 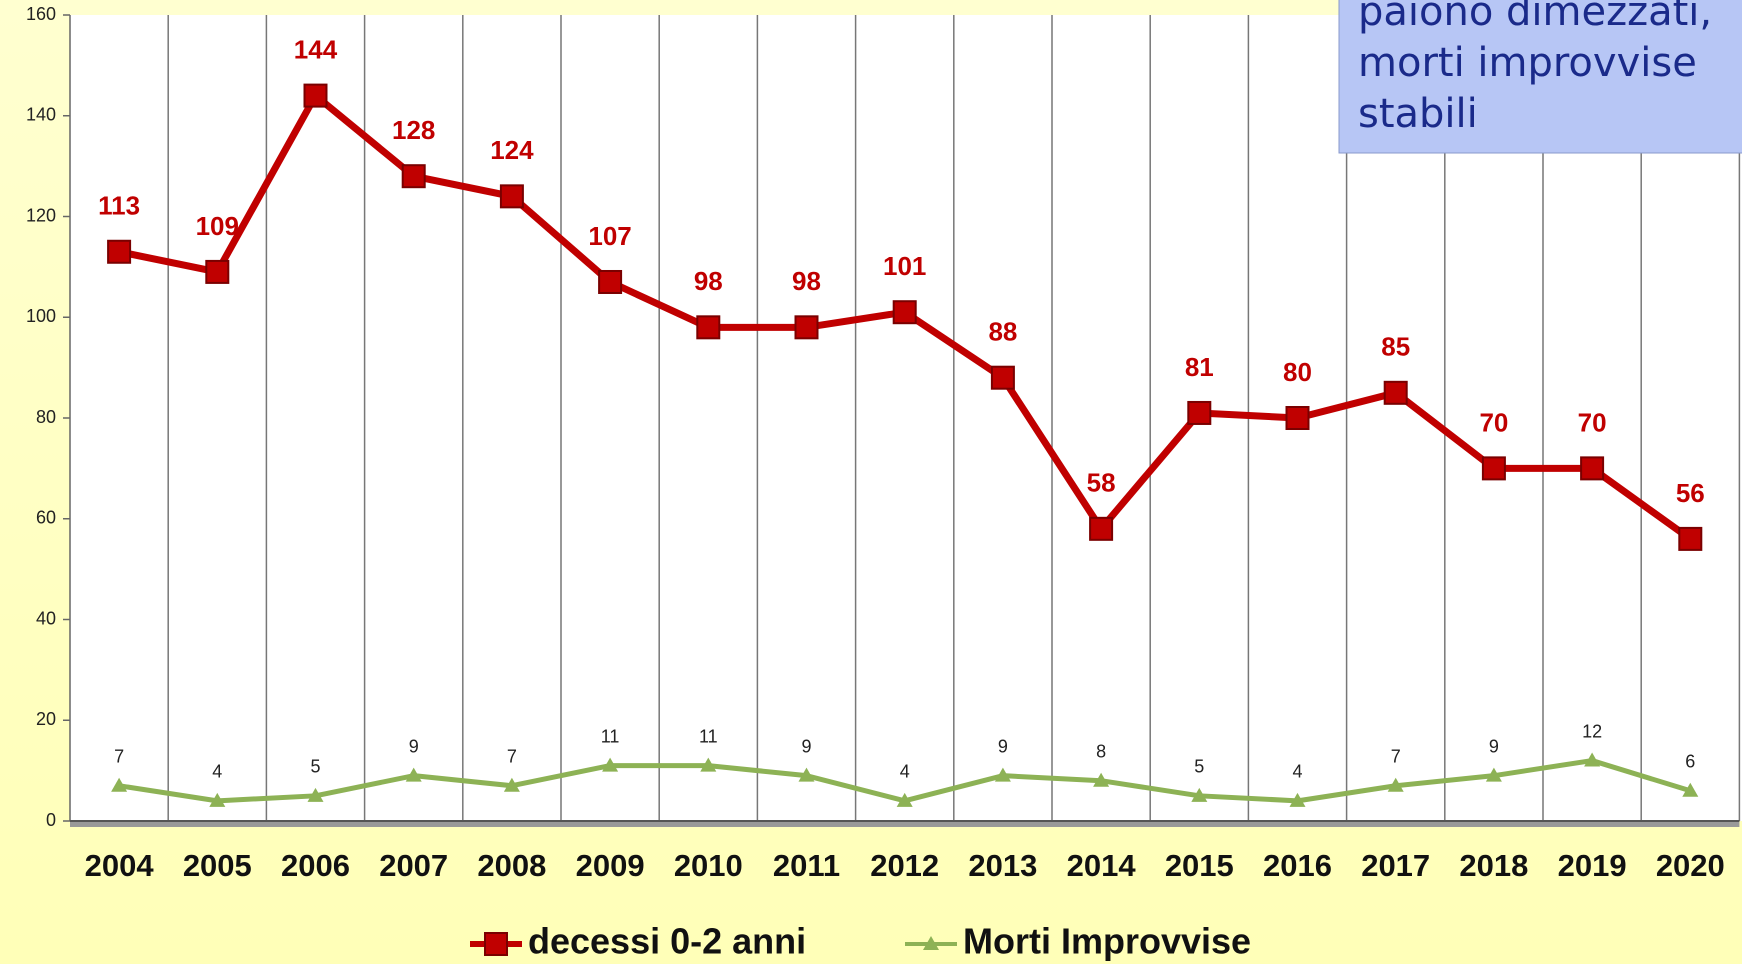 What do you see at coordinates (41, 115) in the screenshot?
I see `y-tick-label: 140` at bounding box center [41, 115].